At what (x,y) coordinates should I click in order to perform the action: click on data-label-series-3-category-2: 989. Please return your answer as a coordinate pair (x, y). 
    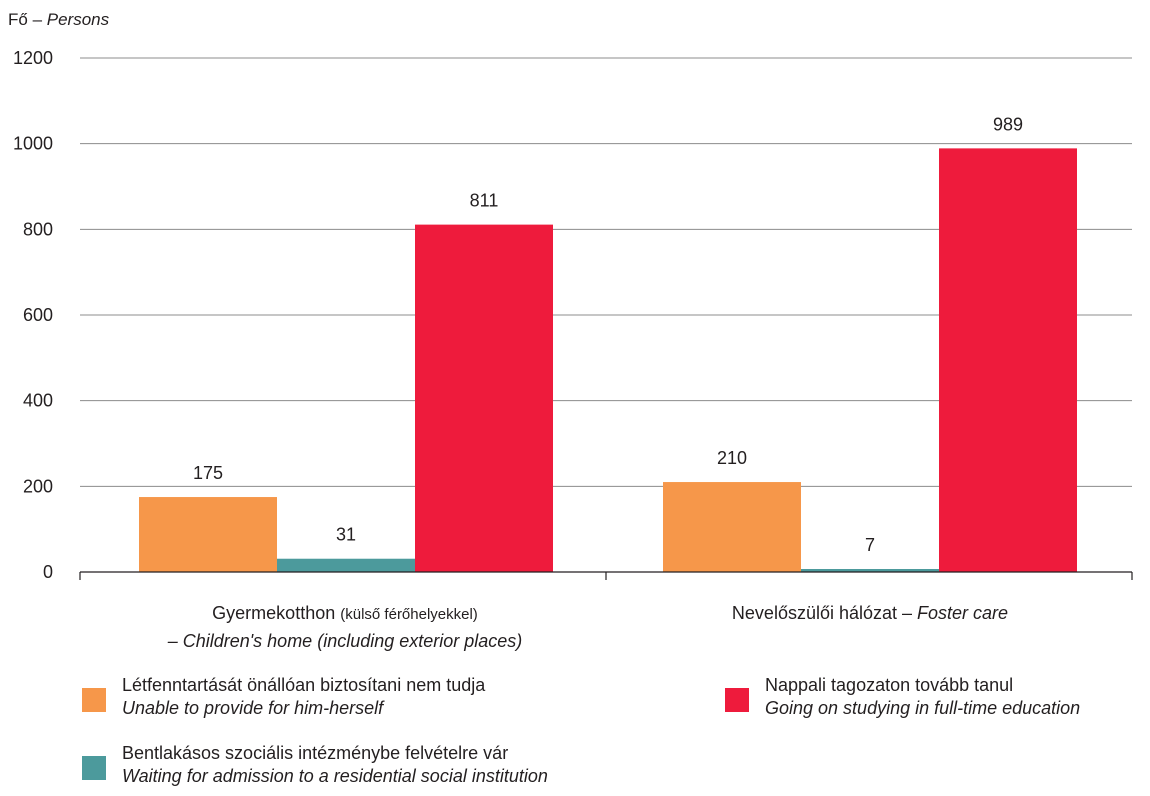
    Looking at the image, I should click on (1008, 124).